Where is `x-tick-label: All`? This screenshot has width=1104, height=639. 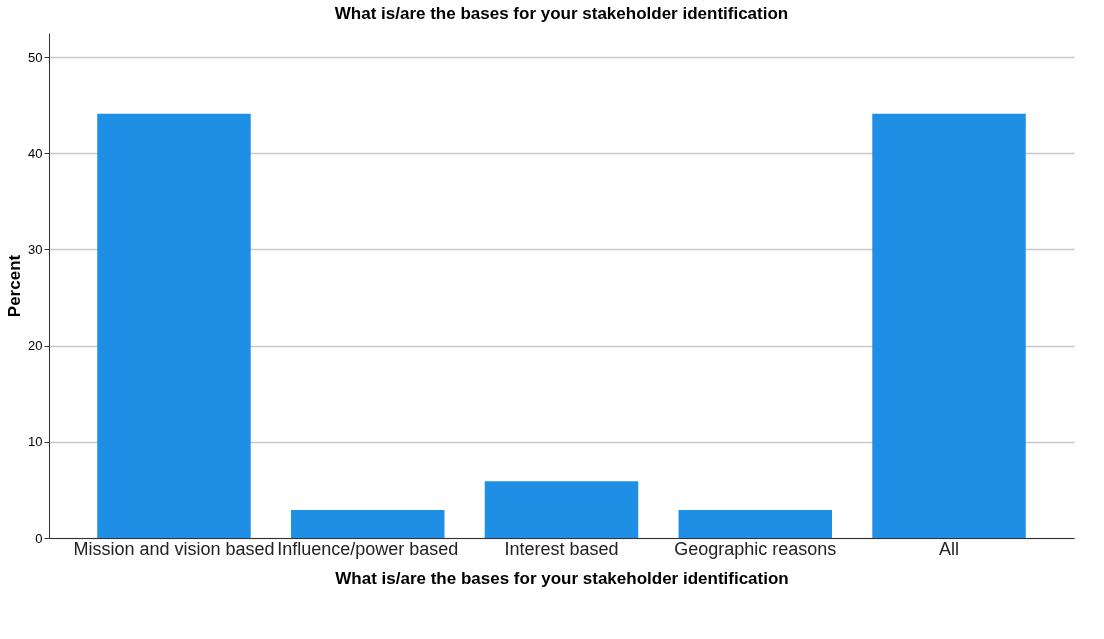
x-tick-label: All is located at coordinates (949, 548).